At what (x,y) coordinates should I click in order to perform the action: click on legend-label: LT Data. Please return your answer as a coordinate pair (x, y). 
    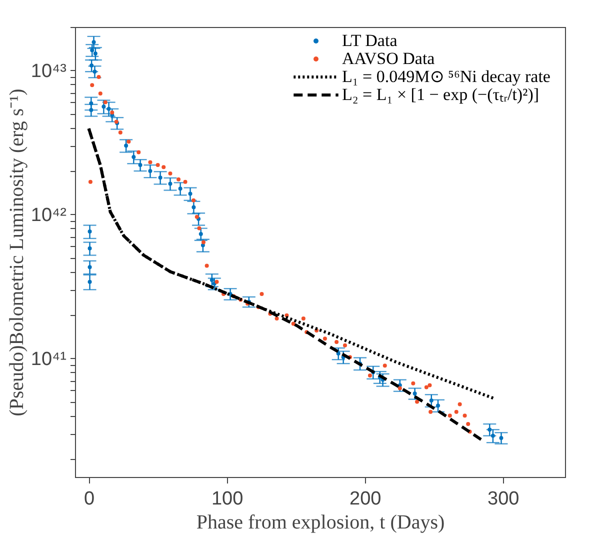
    Looking at the image, I should click on (370, 40).